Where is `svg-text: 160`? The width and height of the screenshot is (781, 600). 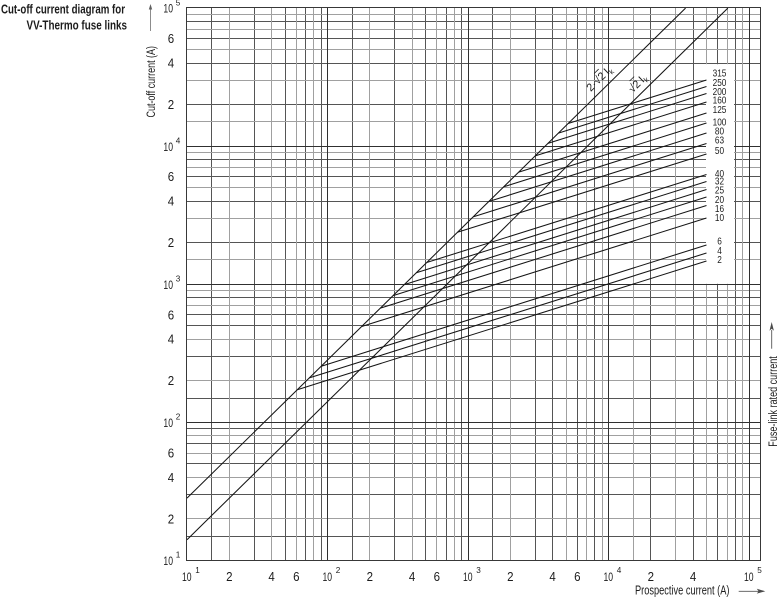 svg-text: 160 is located at coordinates (720, 101).